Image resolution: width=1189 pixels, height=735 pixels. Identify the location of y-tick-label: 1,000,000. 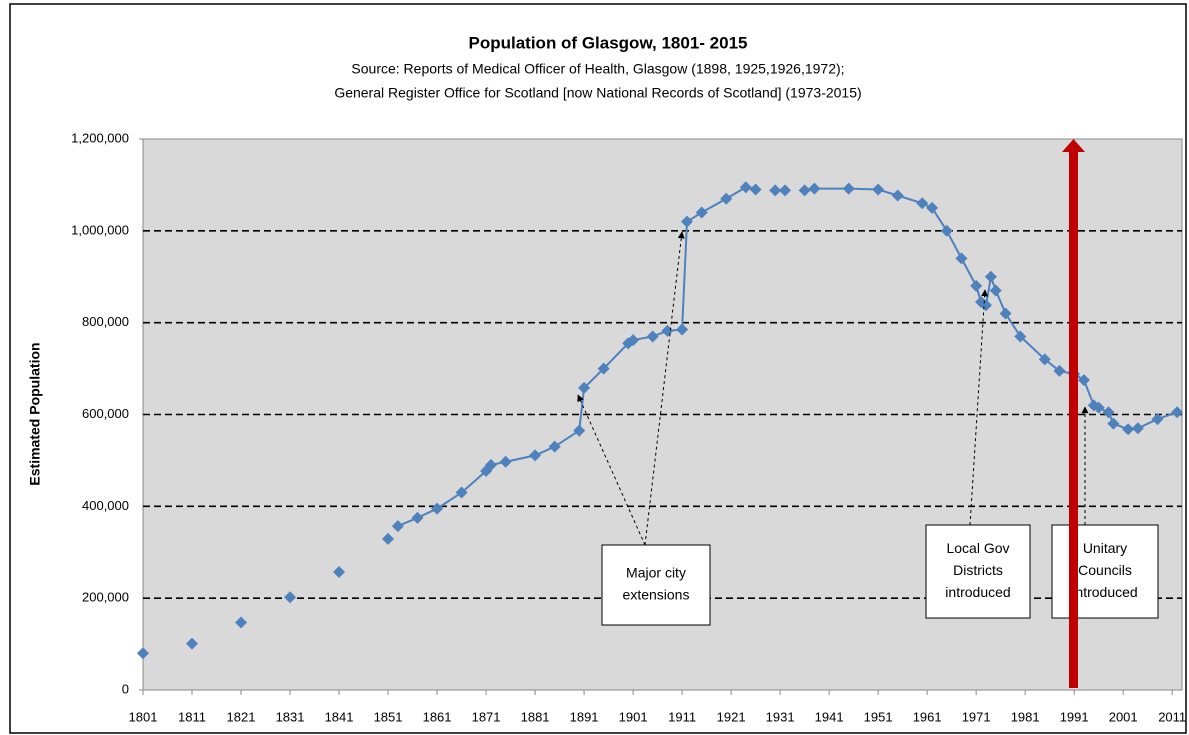
(100, 229).